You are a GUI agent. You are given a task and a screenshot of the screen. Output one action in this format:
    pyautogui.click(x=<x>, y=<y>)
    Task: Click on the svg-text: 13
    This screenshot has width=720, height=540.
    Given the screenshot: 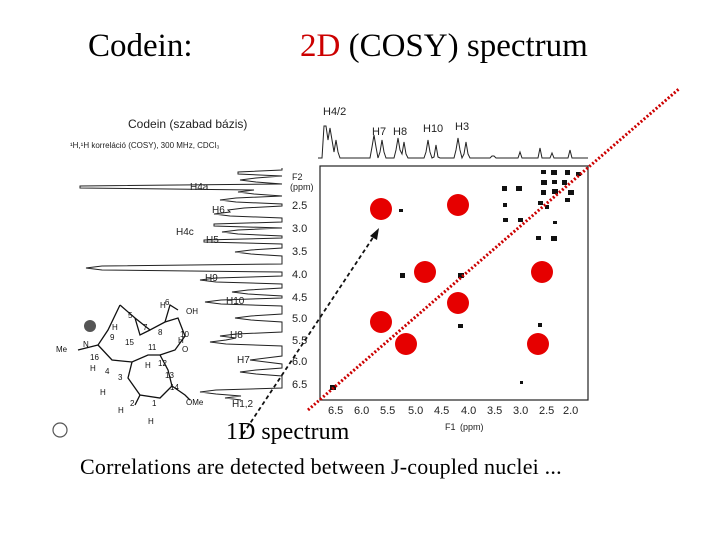 What is the action you would take?
    pyautogui.click(x=169, y=375)
    